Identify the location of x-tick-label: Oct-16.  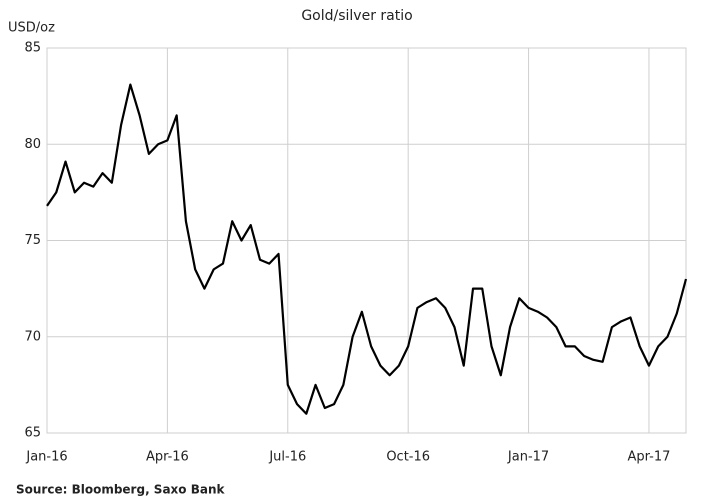
(408, 457).